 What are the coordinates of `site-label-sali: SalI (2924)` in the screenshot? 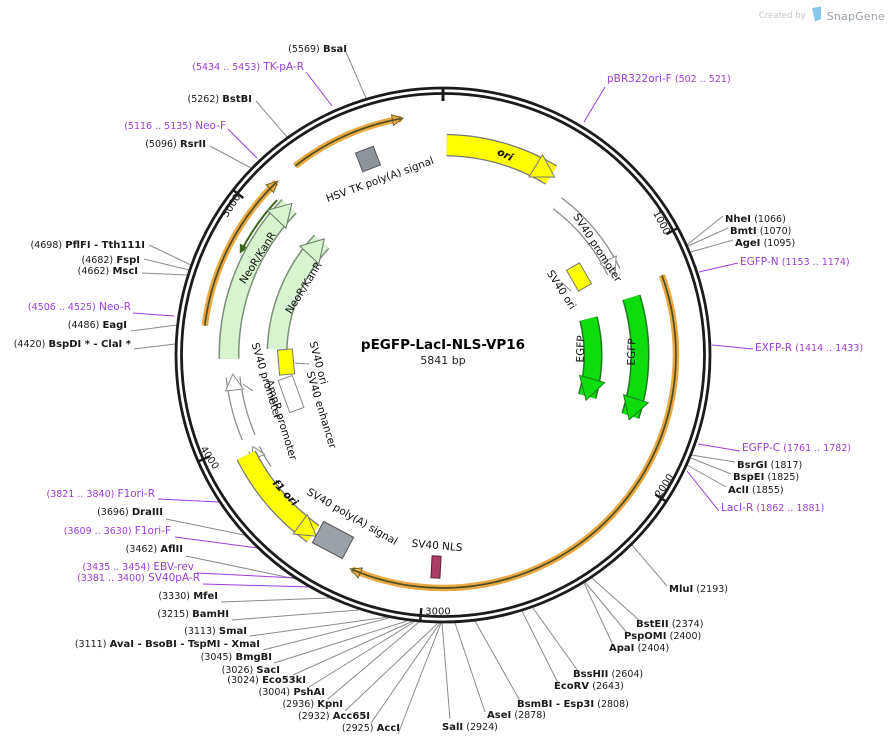 It's located at (470, 727).